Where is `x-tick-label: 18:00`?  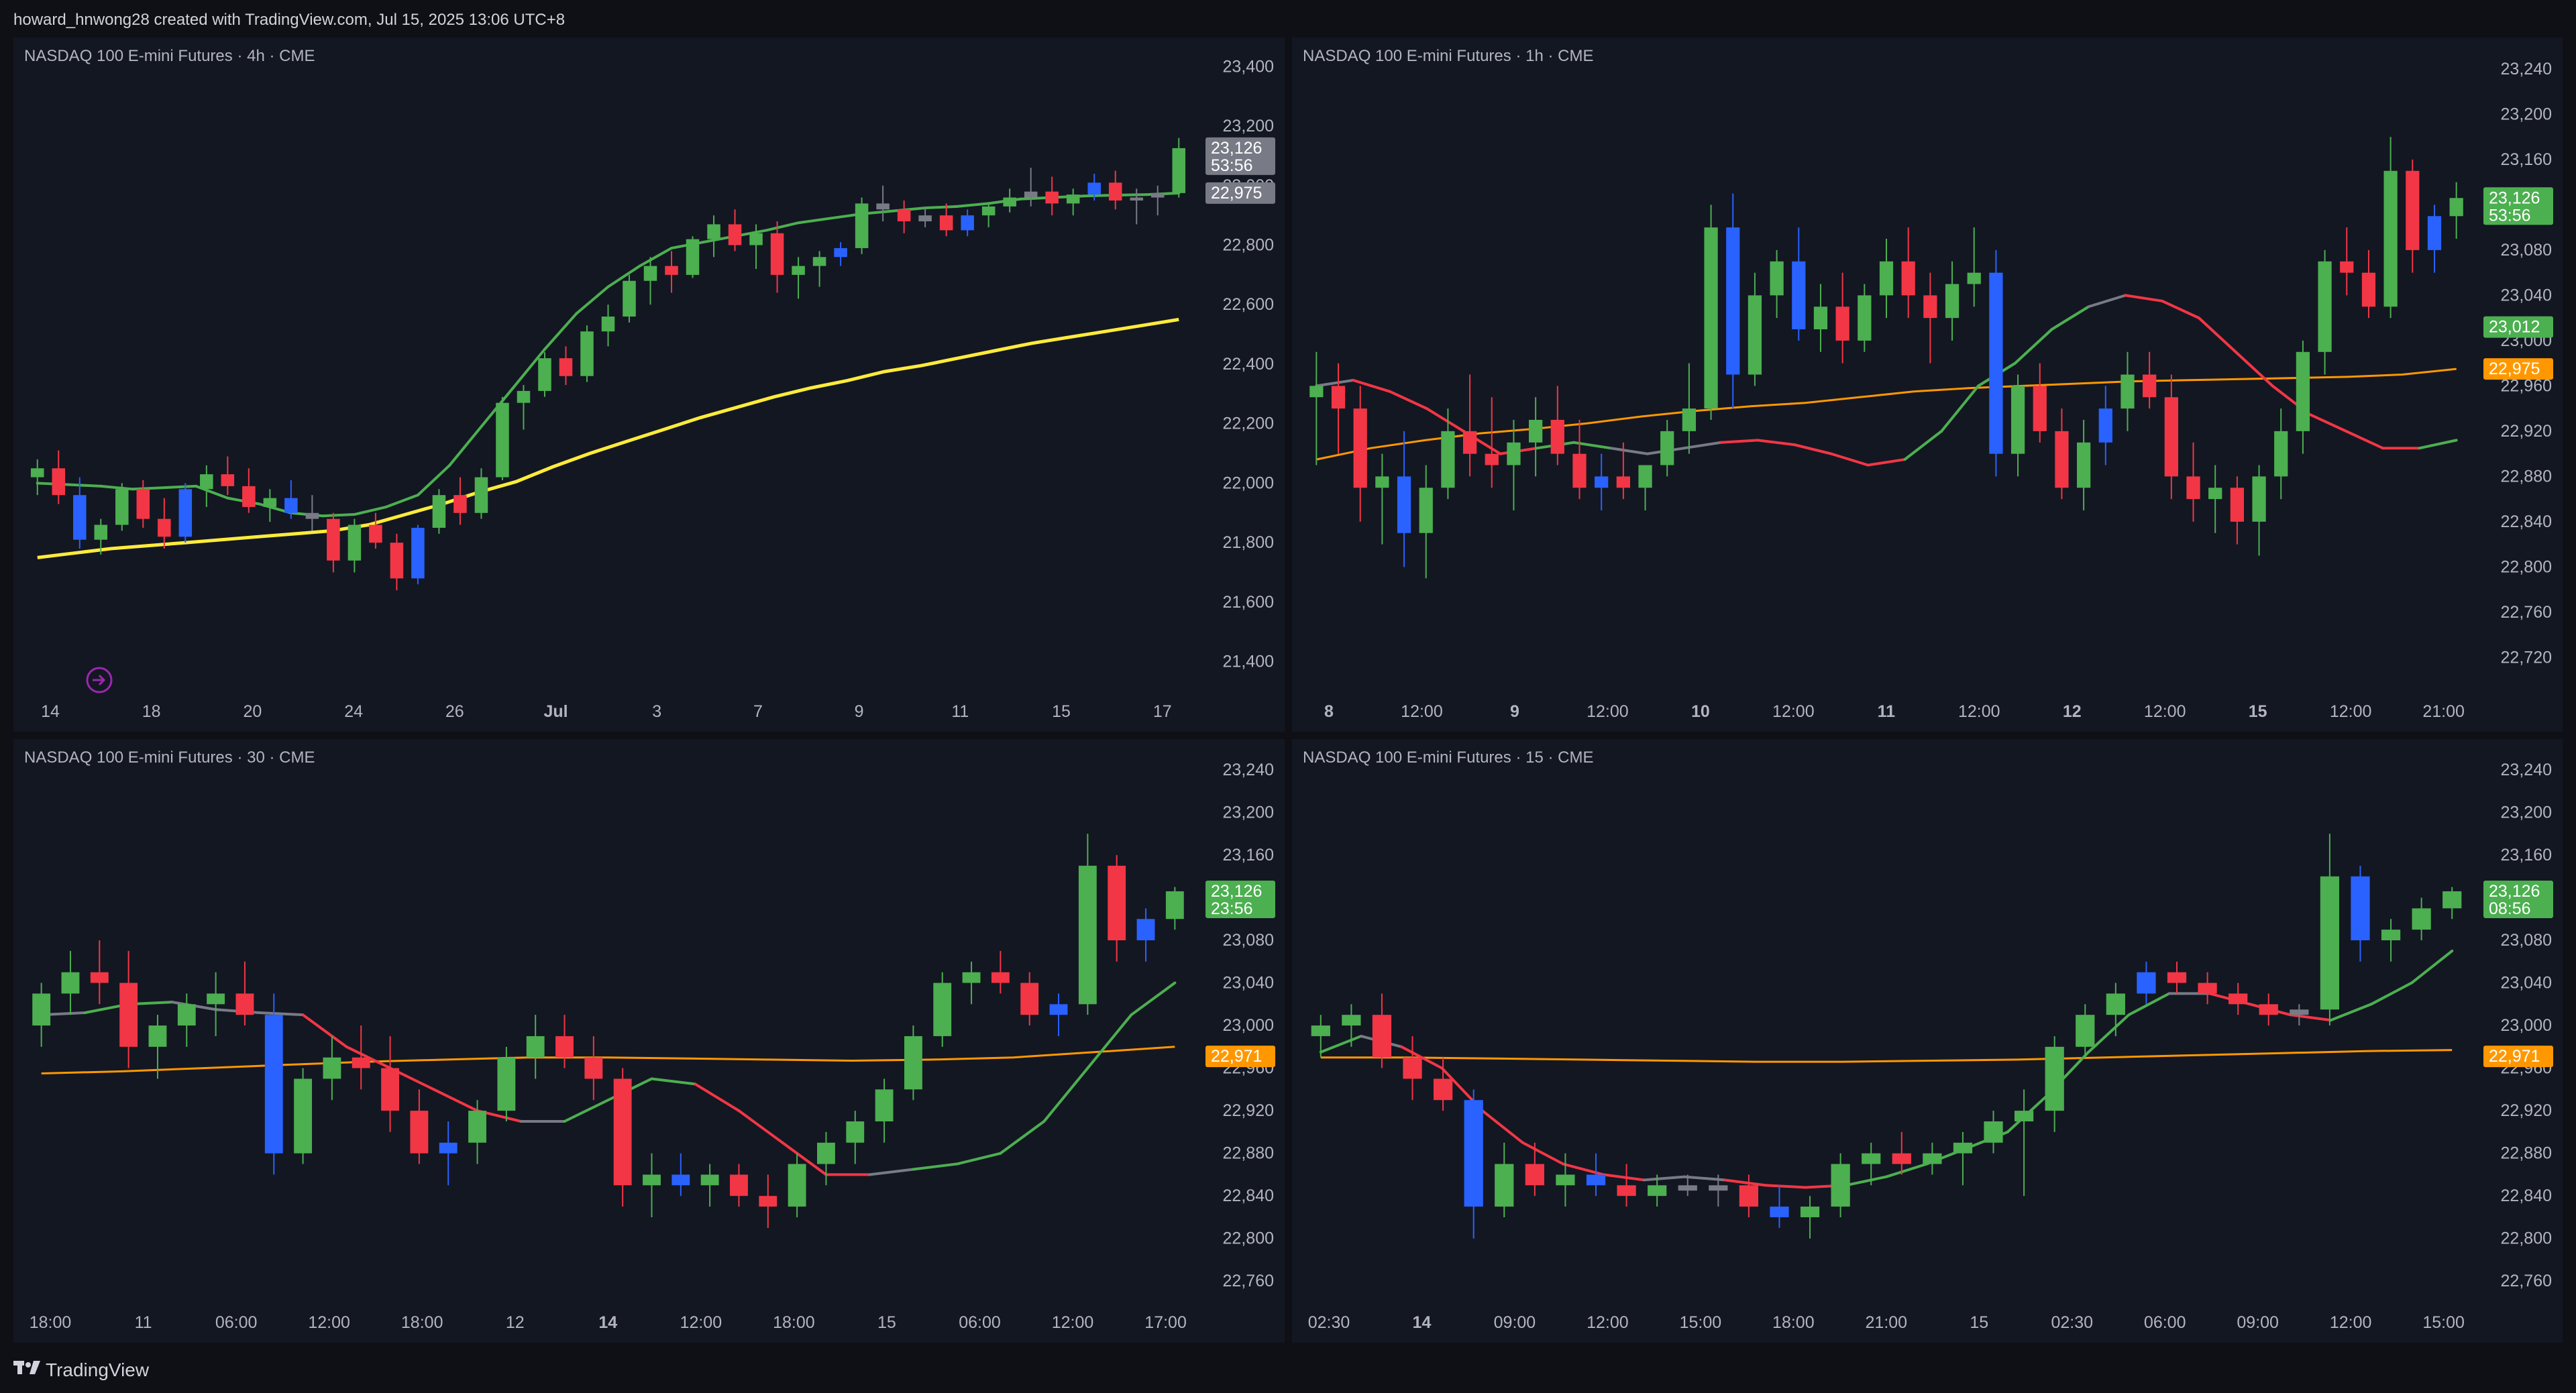 x-tick-label: 18:00 is located at coordinates (51, 1323).